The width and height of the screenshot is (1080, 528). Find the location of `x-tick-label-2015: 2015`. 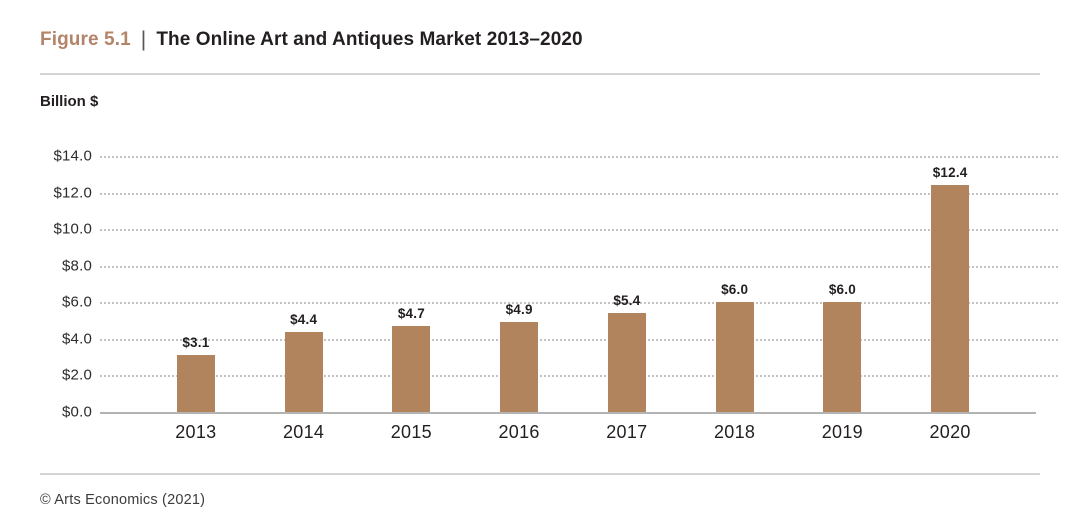

x-tick-label-2015: 2015 is located at coordinates (411, 432).